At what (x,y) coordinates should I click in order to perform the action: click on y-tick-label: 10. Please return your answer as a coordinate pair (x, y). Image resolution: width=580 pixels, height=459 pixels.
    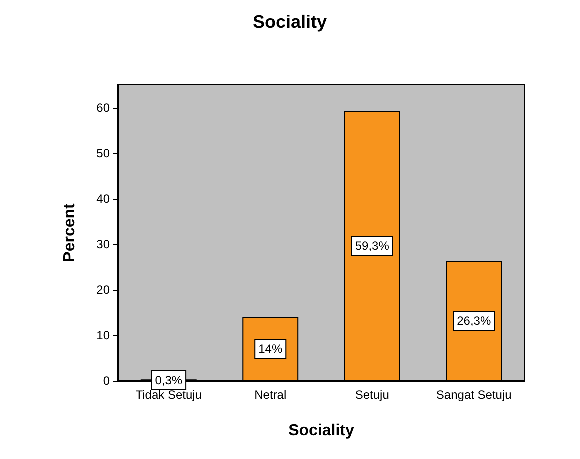
    Looking at the image, I should click on (103, 335).